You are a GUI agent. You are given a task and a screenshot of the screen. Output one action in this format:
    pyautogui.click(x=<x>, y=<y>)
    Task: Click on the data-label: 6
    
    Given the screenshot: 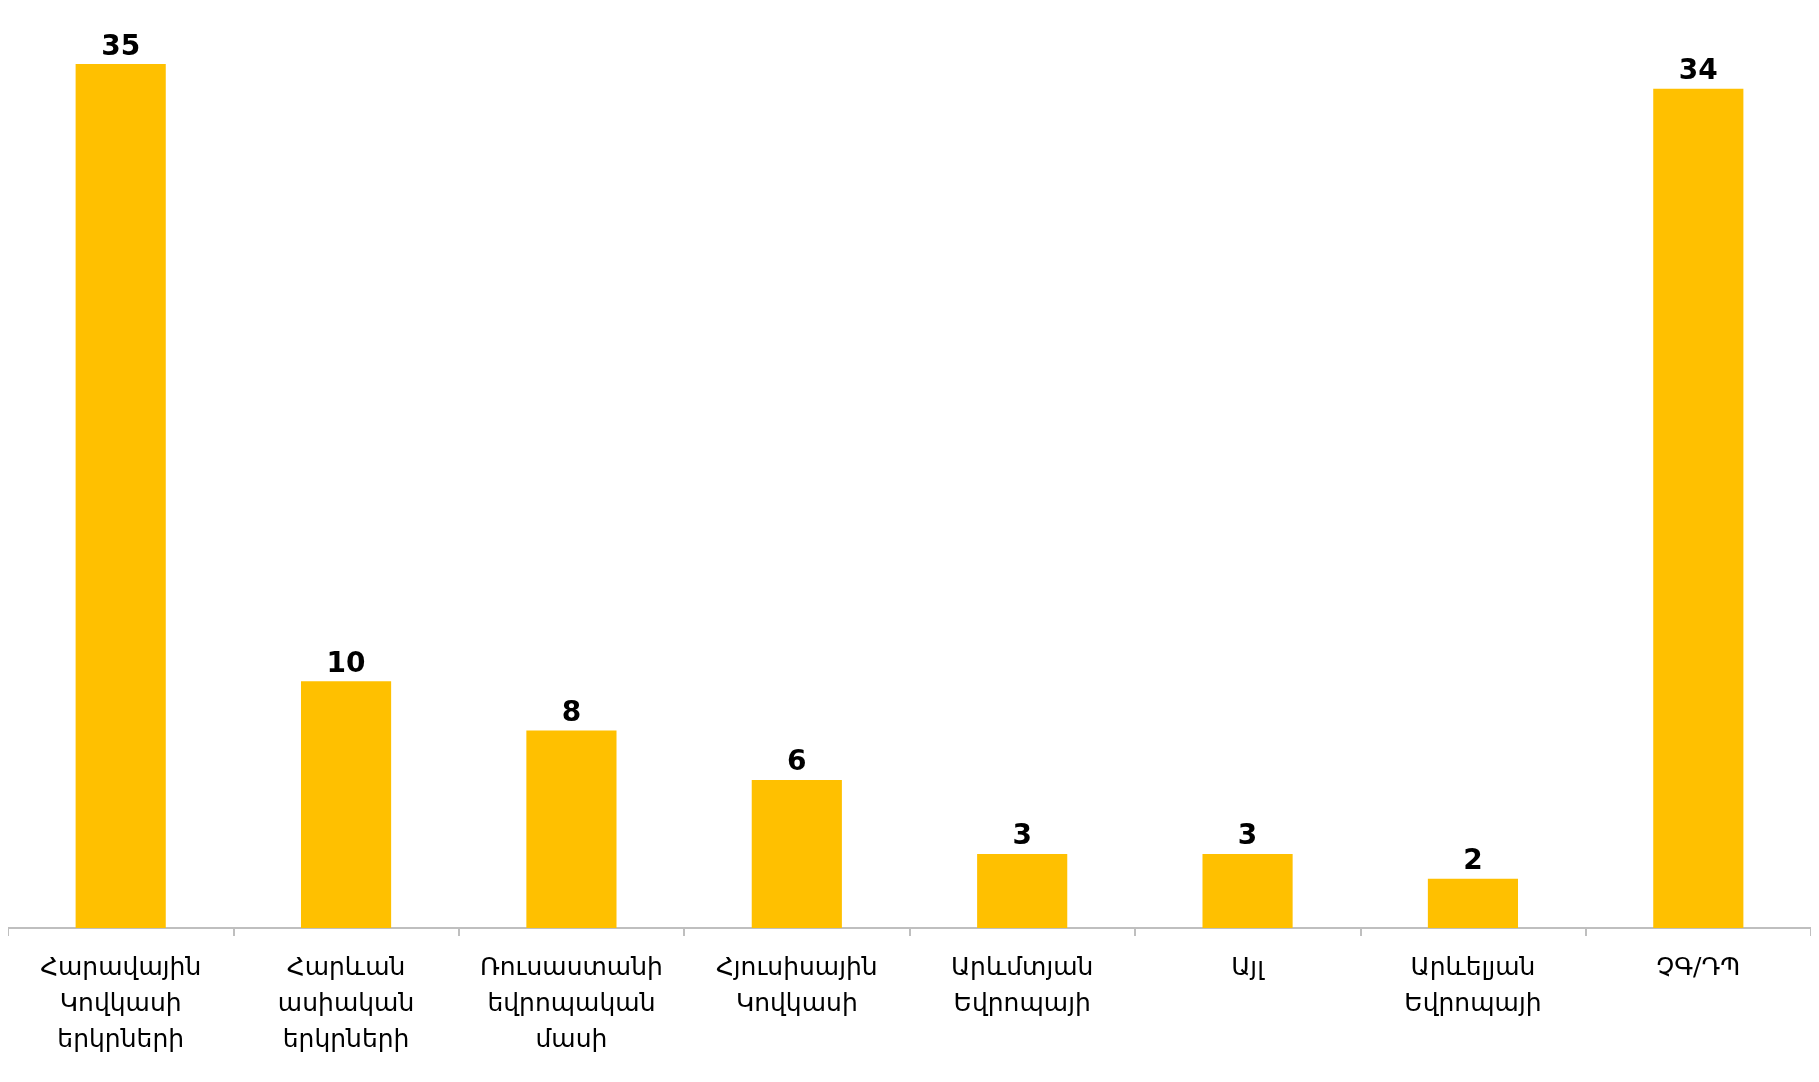 What is the action you would take?
    pyautogui.click(x=797, y=761)
    